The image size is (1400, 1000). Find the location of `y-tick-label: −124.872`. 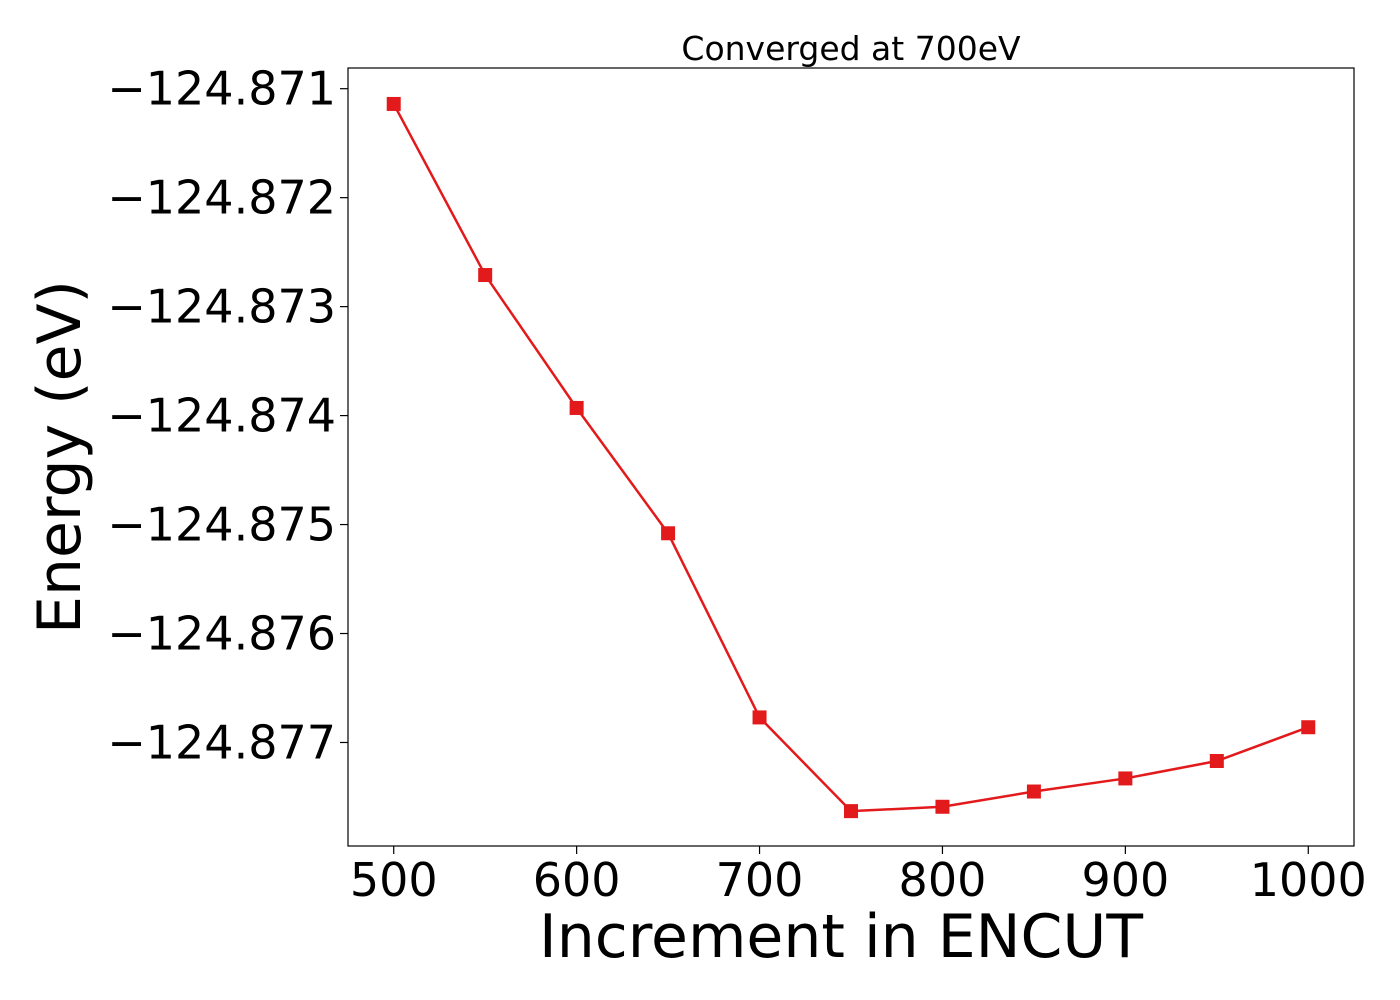

y-tick-label: −124.872 is located at coordinates (221, 198).